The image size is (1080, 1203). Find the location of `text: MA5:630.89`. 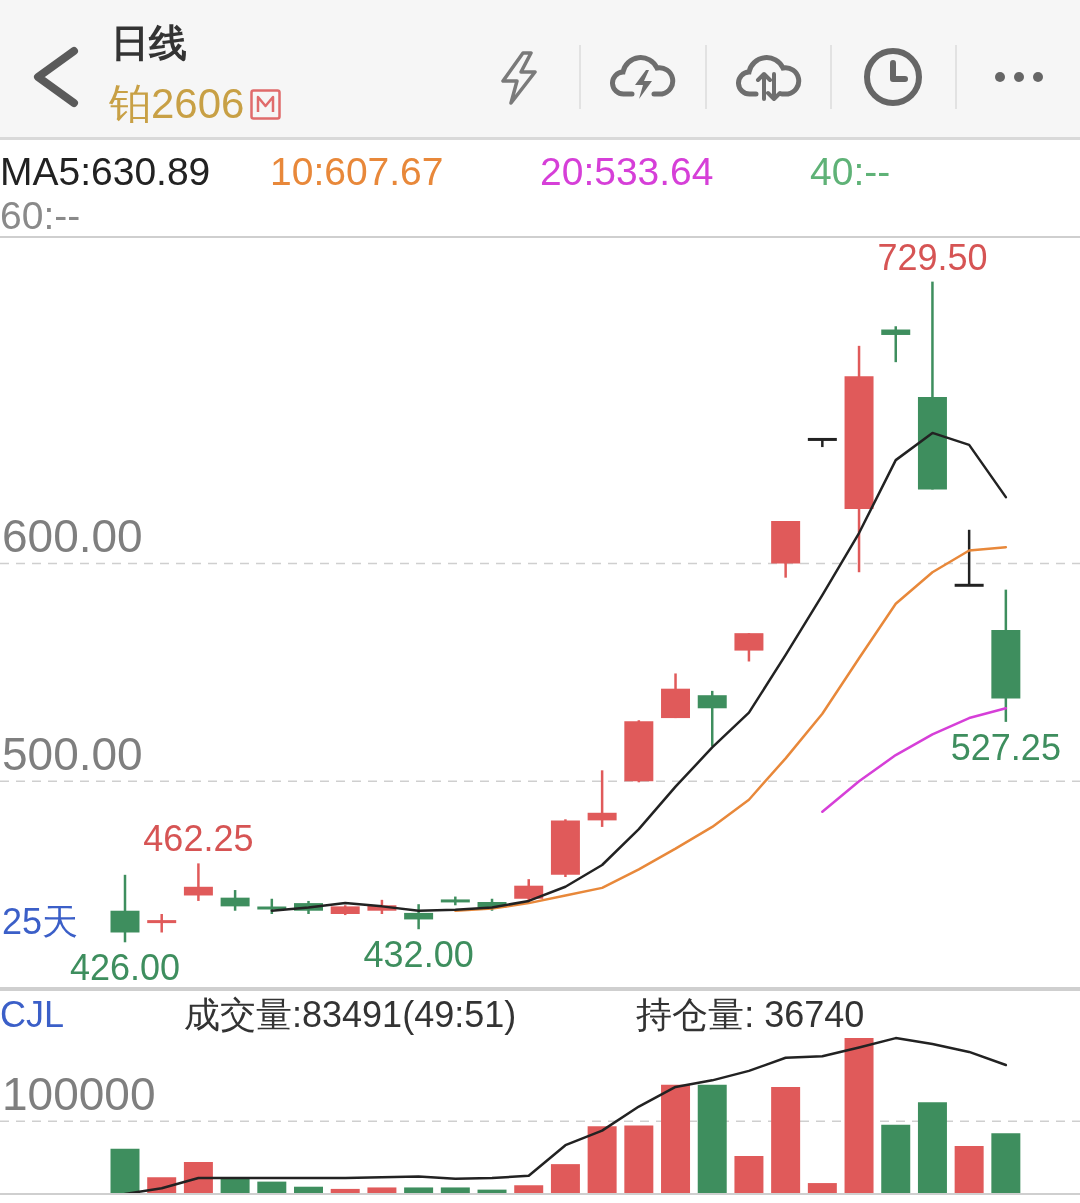

text: MA5:630.89 is located at coordinates (106, 172).